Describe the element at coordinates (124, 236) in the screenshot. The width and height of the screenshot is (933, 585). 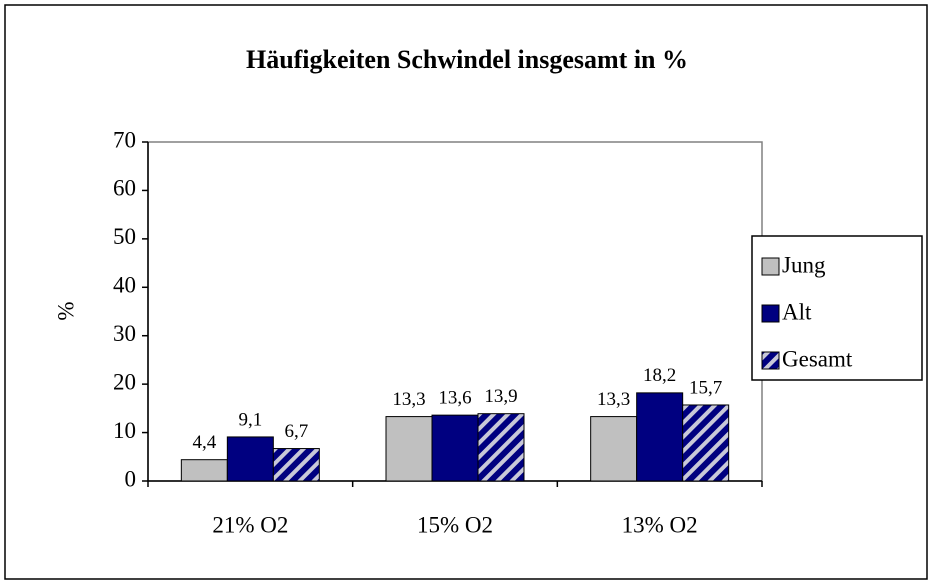
I see `y-tick-label: 50` at that location.